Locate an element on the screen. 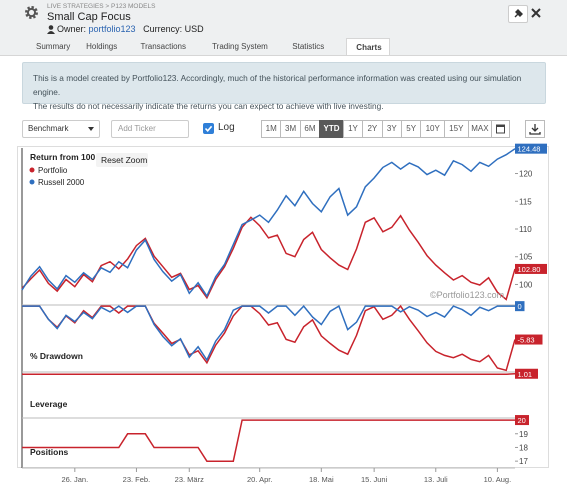 This screenshot has height=500, width=567. log-checkbox is located at coordinates (208, 128).